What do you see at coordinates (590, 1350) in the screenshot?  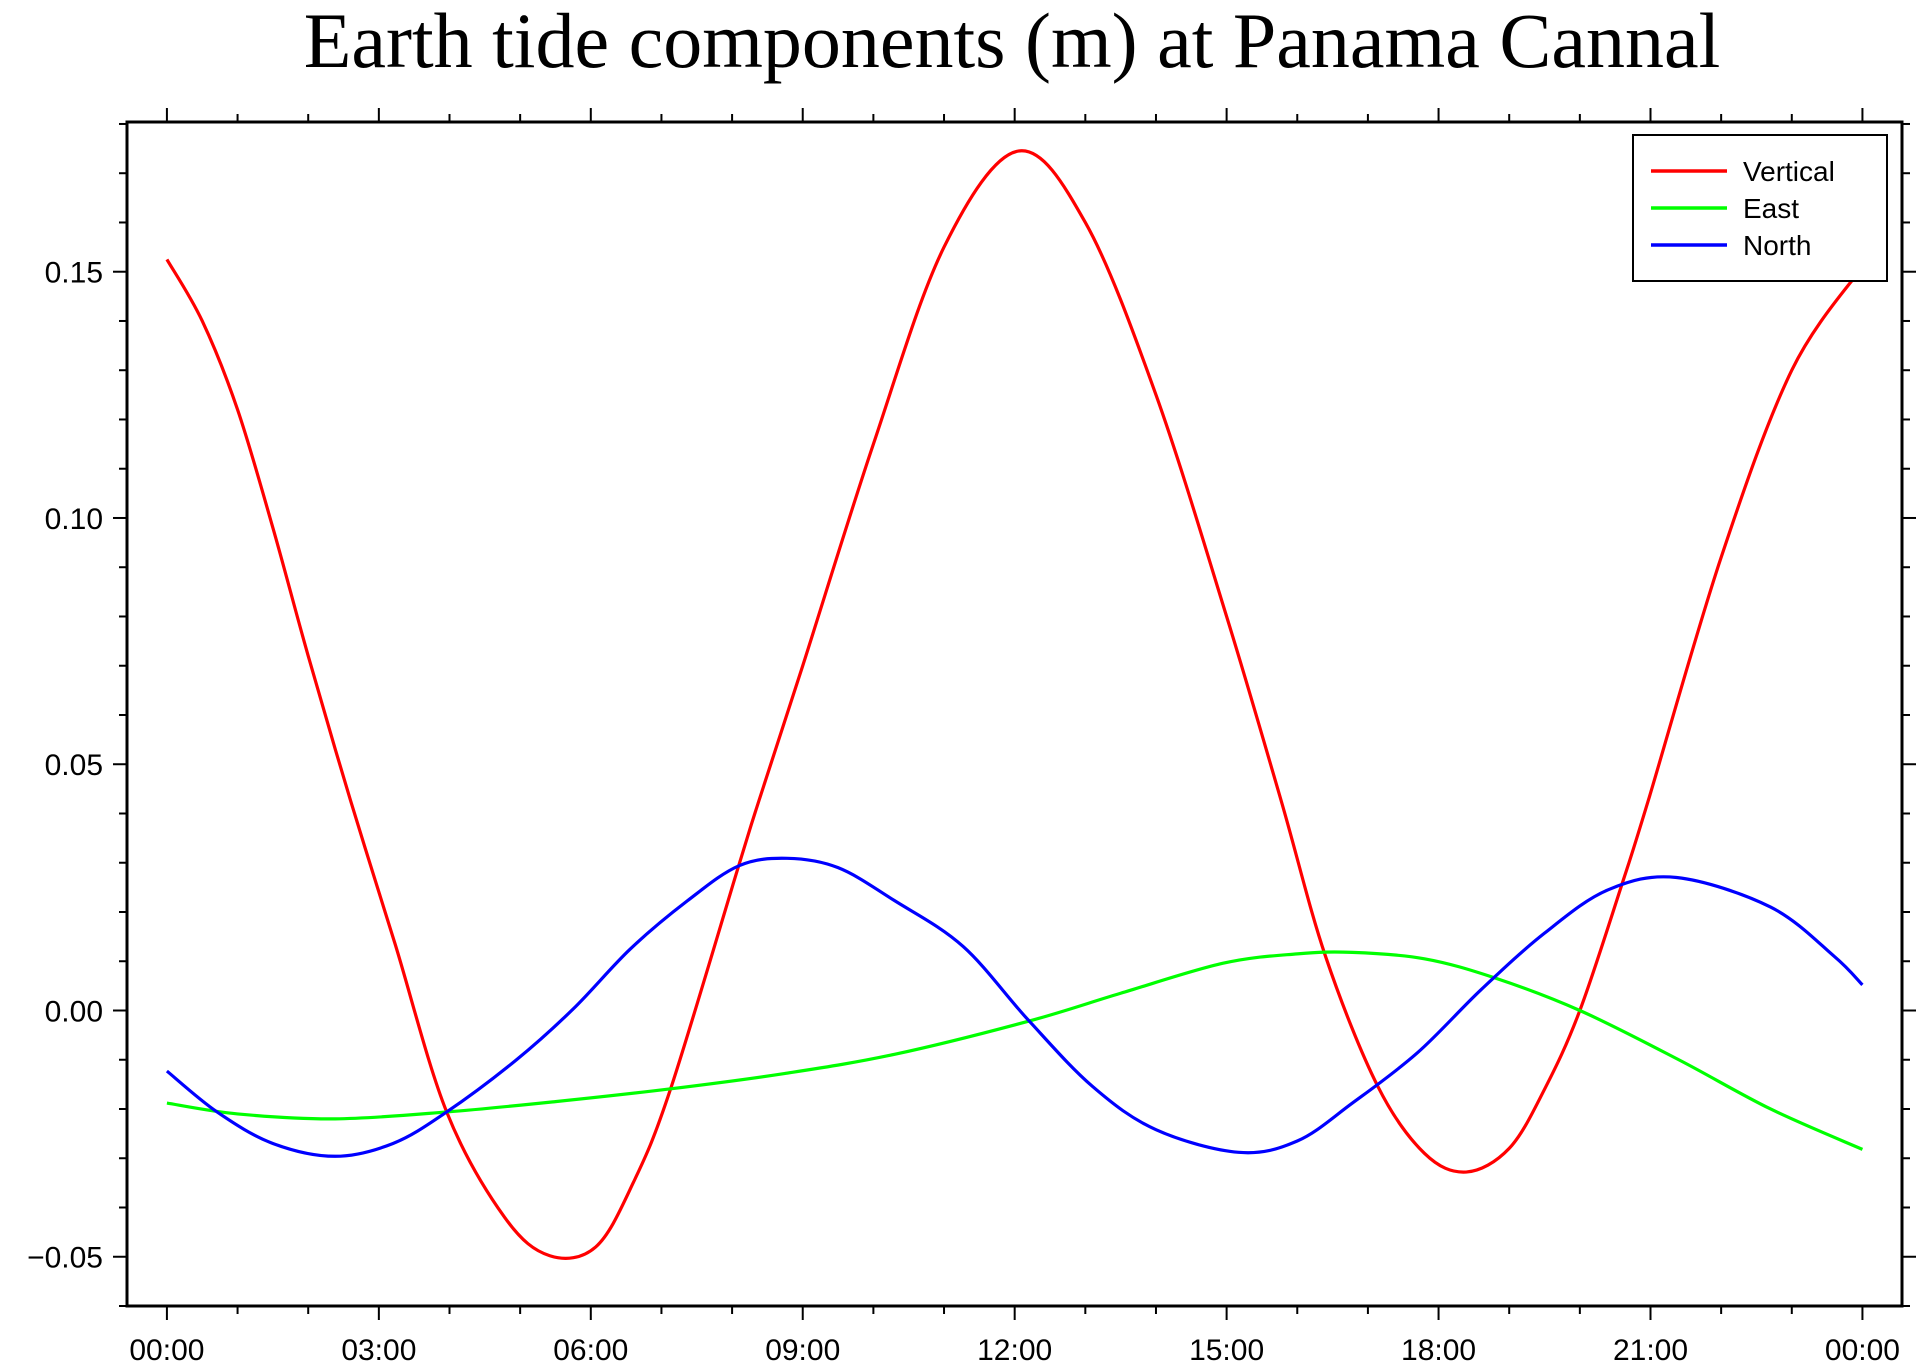 I see `x-tick-label: 06:00` at bounding box center [590, 1350].